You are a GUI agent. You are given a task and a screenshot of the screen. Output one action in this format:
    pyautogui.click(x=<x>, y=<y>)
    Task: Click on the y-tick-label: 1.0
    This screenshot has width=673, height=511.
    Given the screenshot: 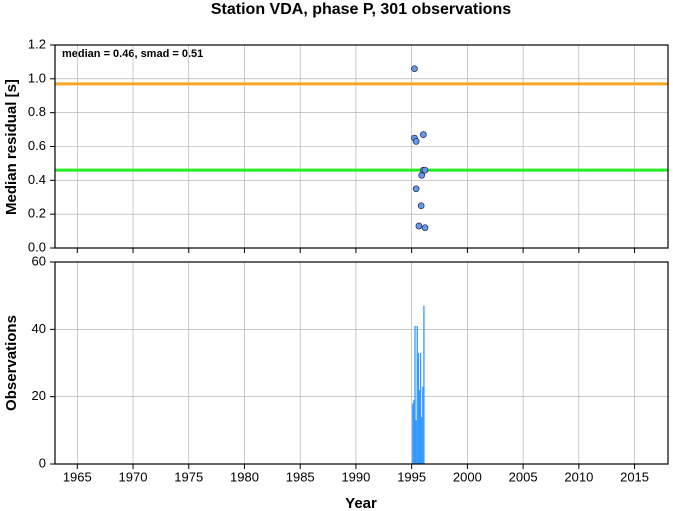 What is the action you would take?
    pyautogui.click(x=37, y=77)
    